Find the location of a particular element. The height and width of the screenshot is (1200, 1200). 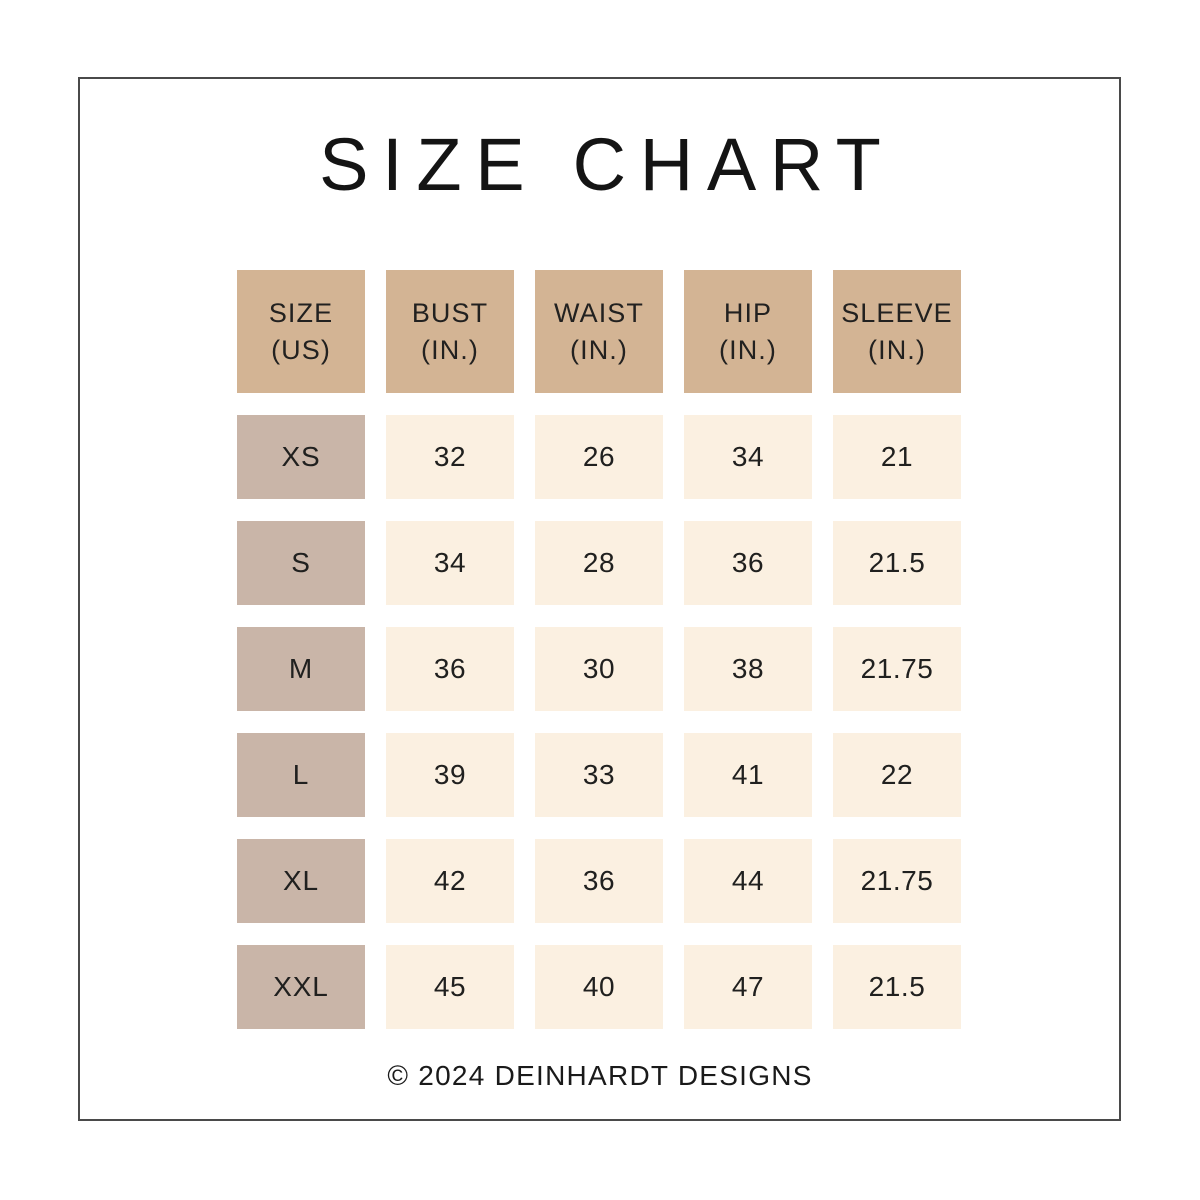

header-cell-hip: HIP (IN.) is located at coordinates (748, 331).